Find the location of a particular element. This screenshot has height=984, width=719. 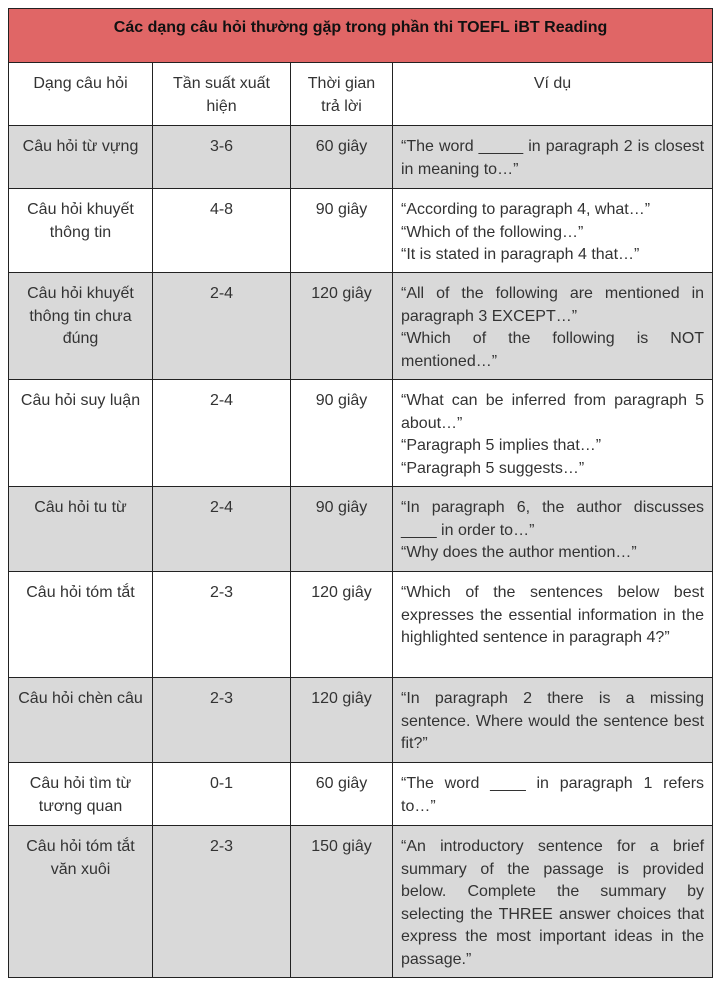

question-type-cell: Câu hỏi suy luận is located at coordinates (80, 433).